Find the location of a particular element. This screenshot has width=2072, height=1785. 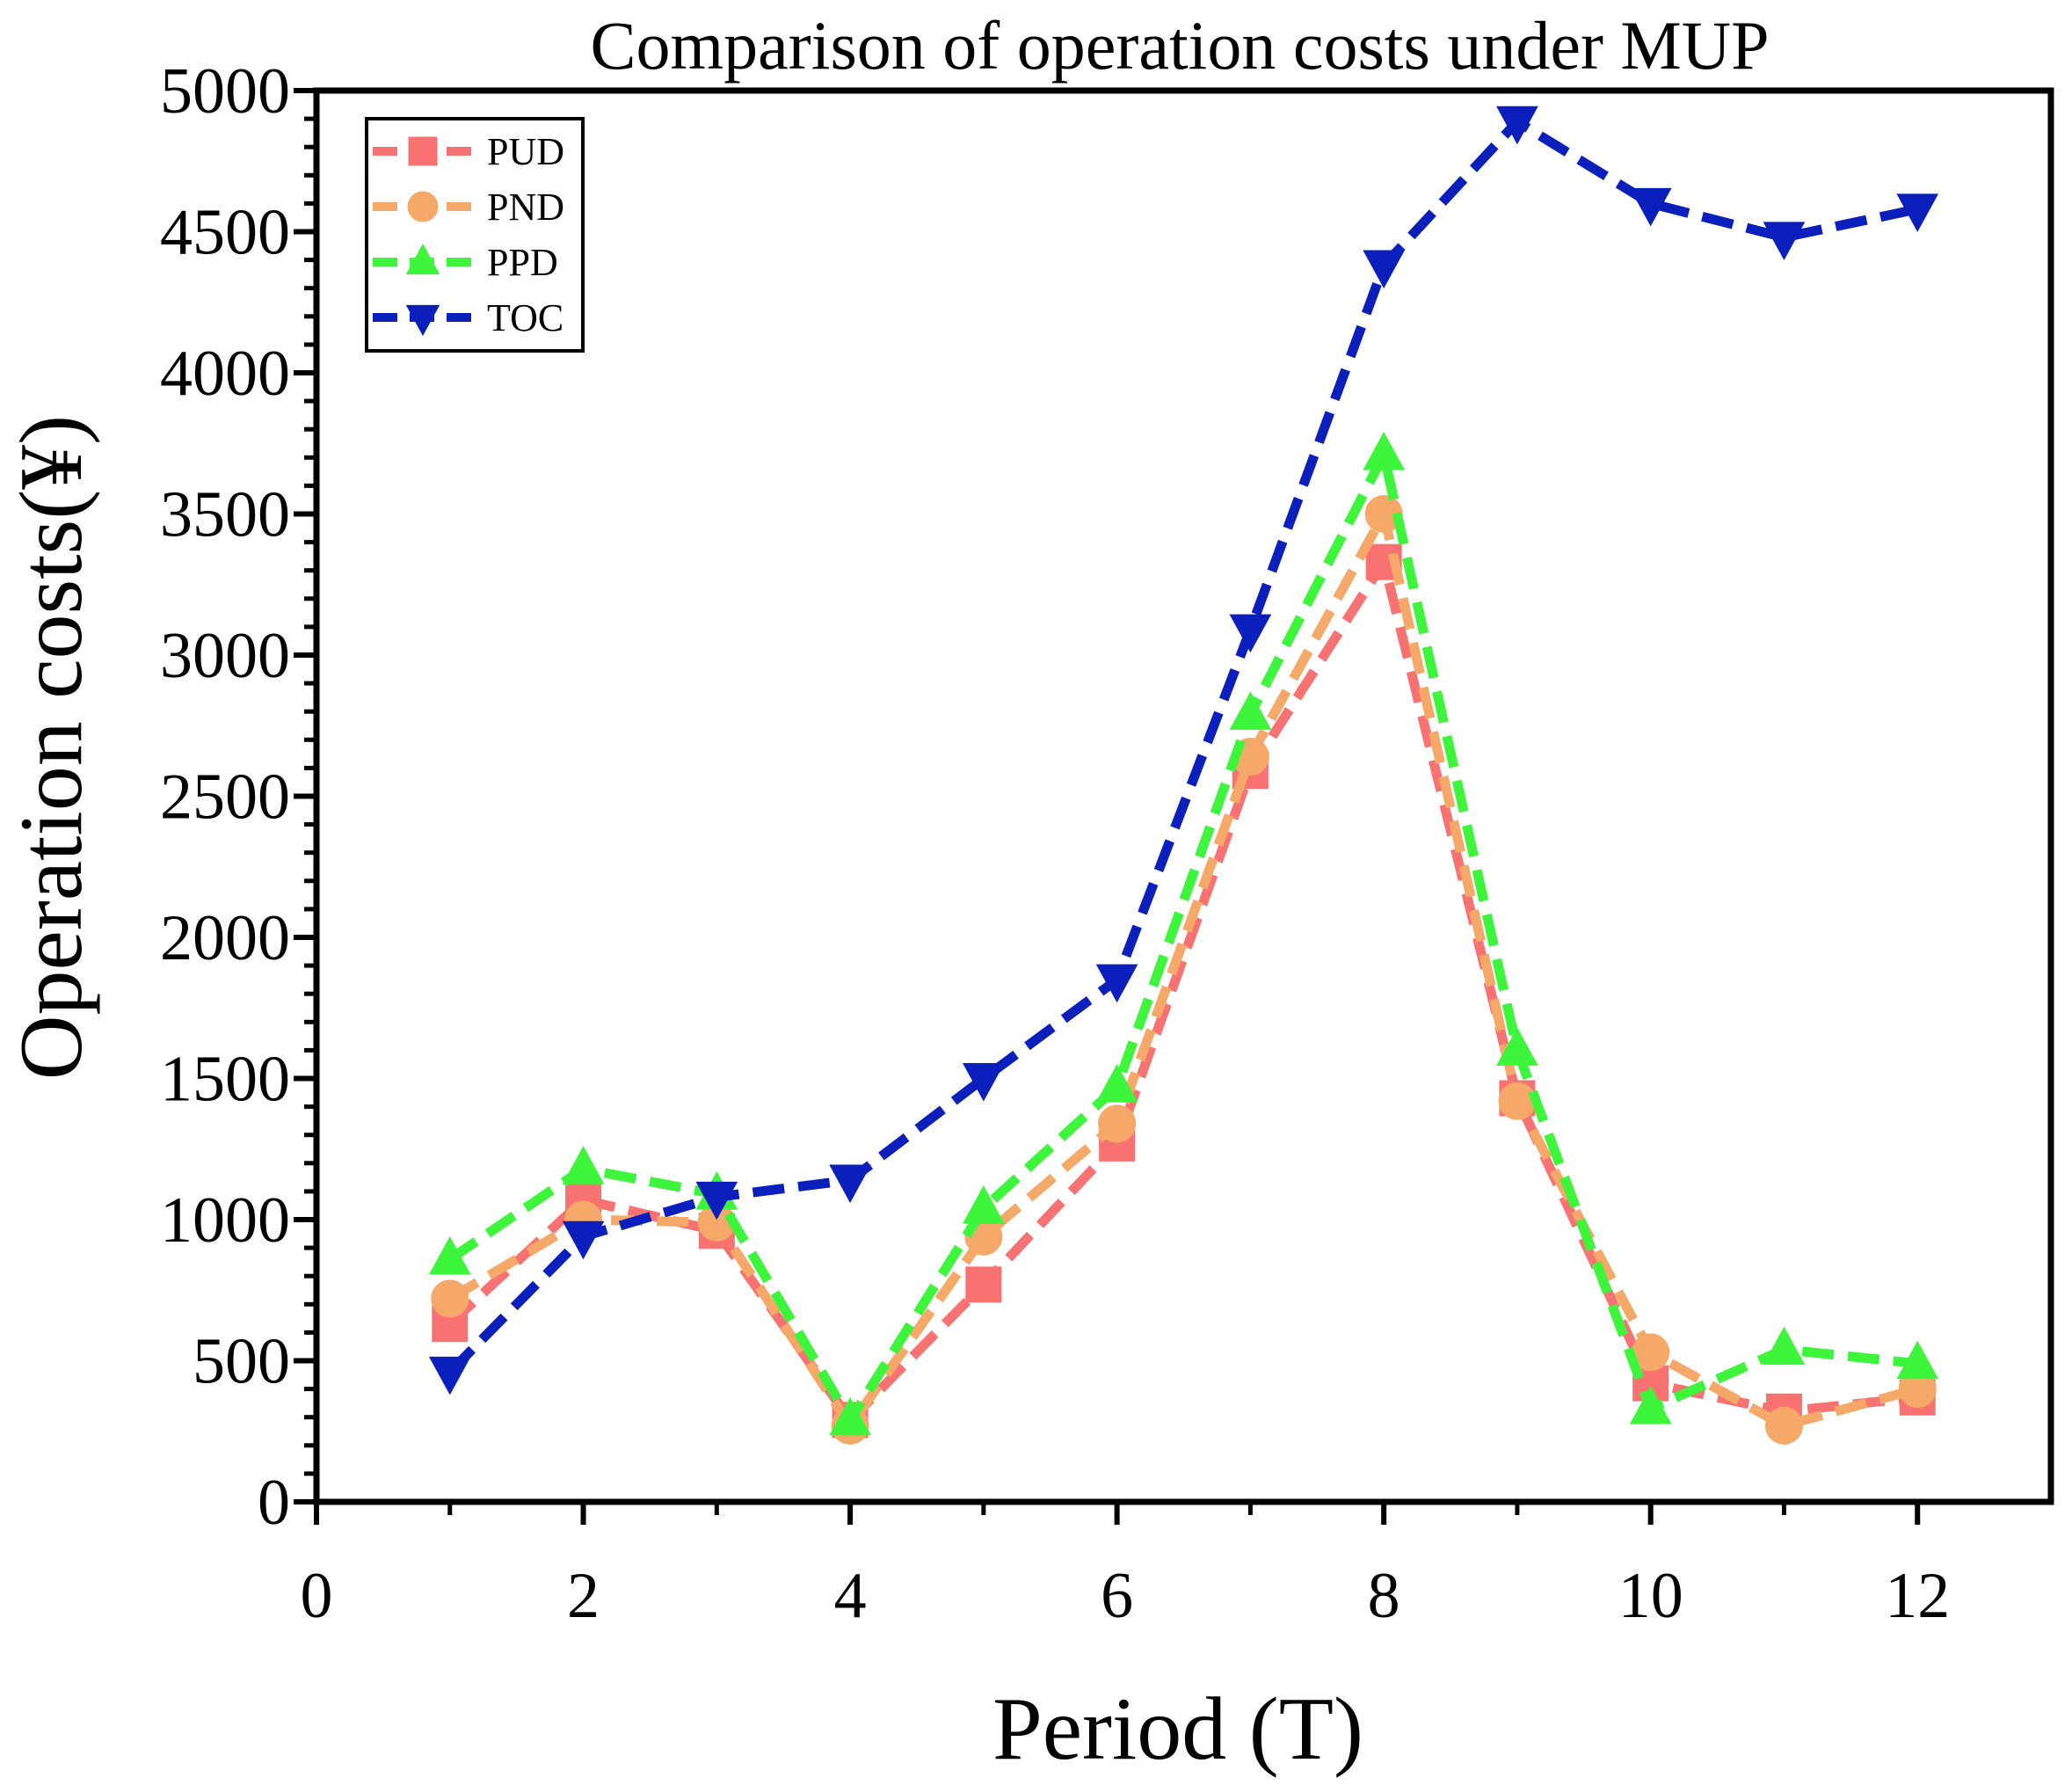

legend-box is located at coordinates (475, 235).